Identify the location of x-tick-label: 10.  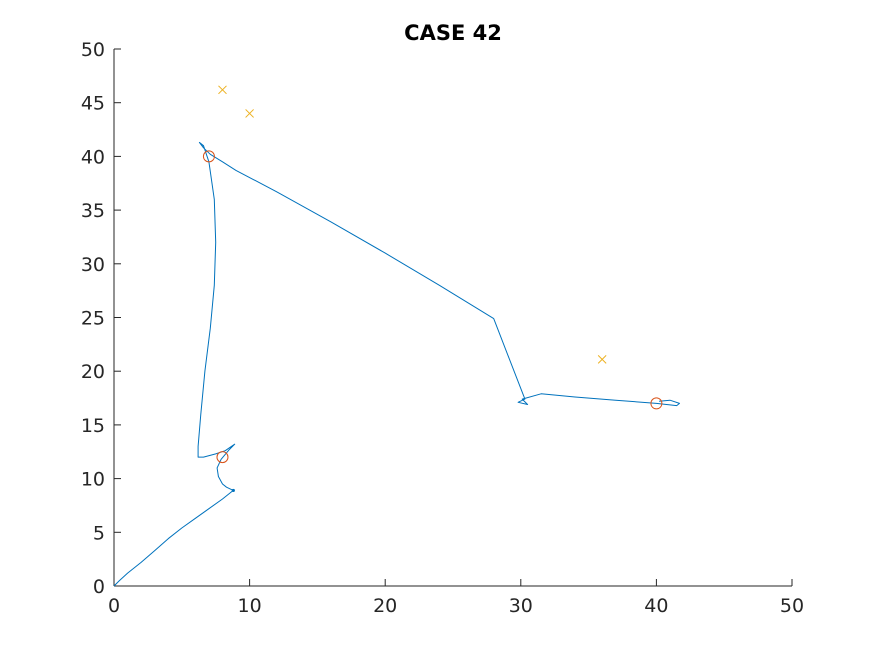
(250, 606).